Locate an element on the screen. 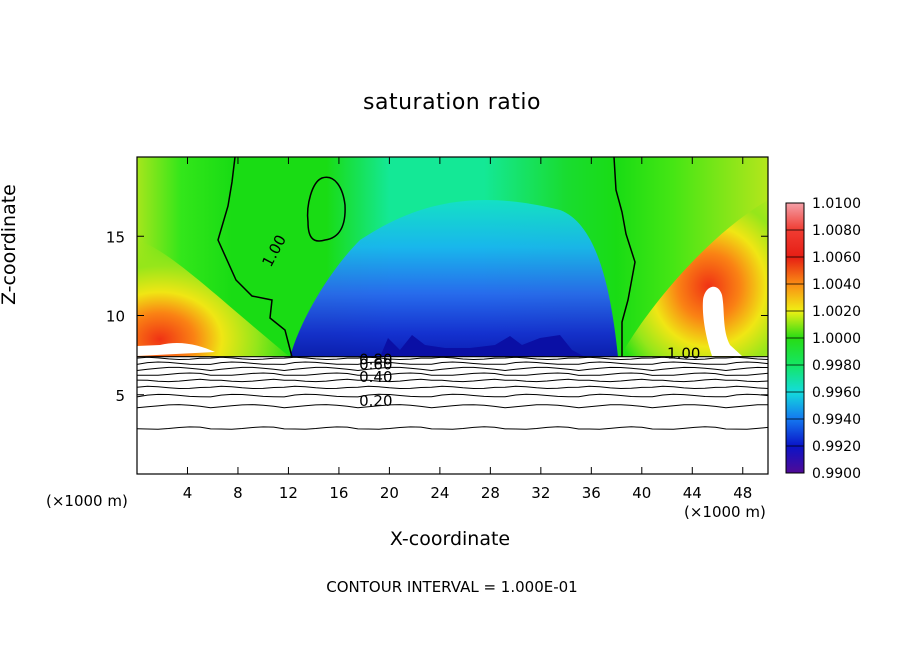 Image resolution: width=904 pixels, height=654 pixels. contour-line-0.6 is located at coordinates (452, 374).